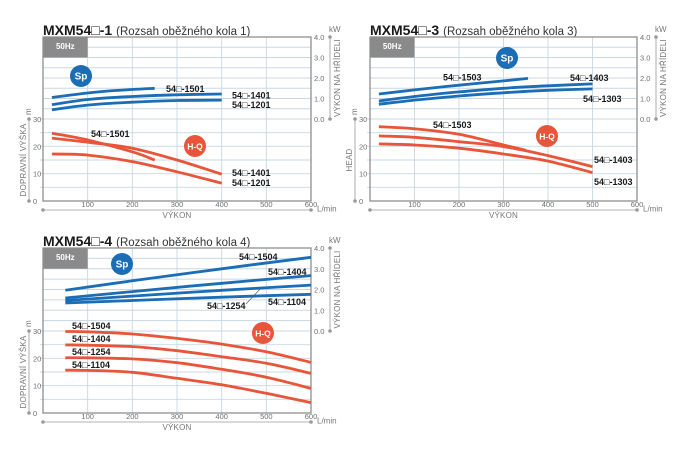 This screenshot has width=688, height=452. I want to click on power-badge-label: Sp, so click(81, 77).